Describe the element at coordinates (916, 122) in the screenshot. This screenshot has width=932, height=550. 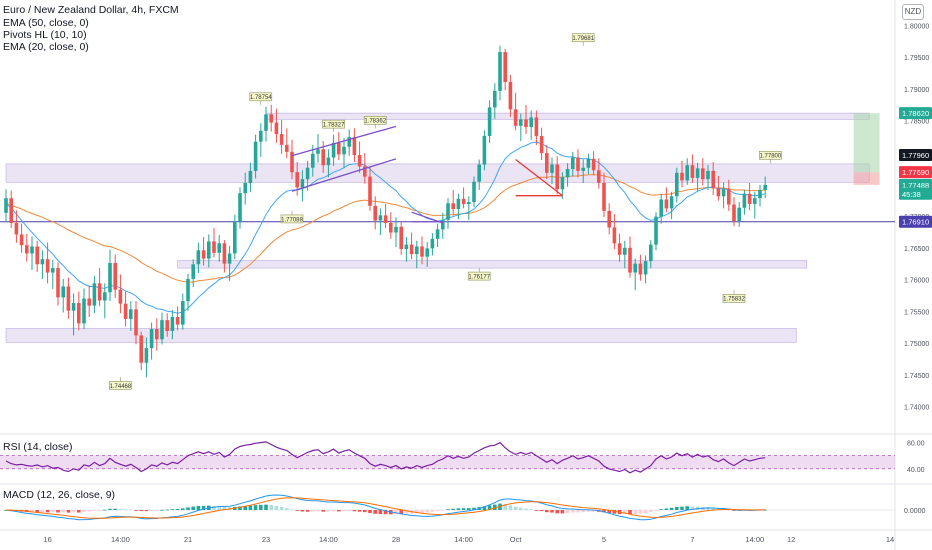
I see `price-tick-label: 1.78500` at that location.